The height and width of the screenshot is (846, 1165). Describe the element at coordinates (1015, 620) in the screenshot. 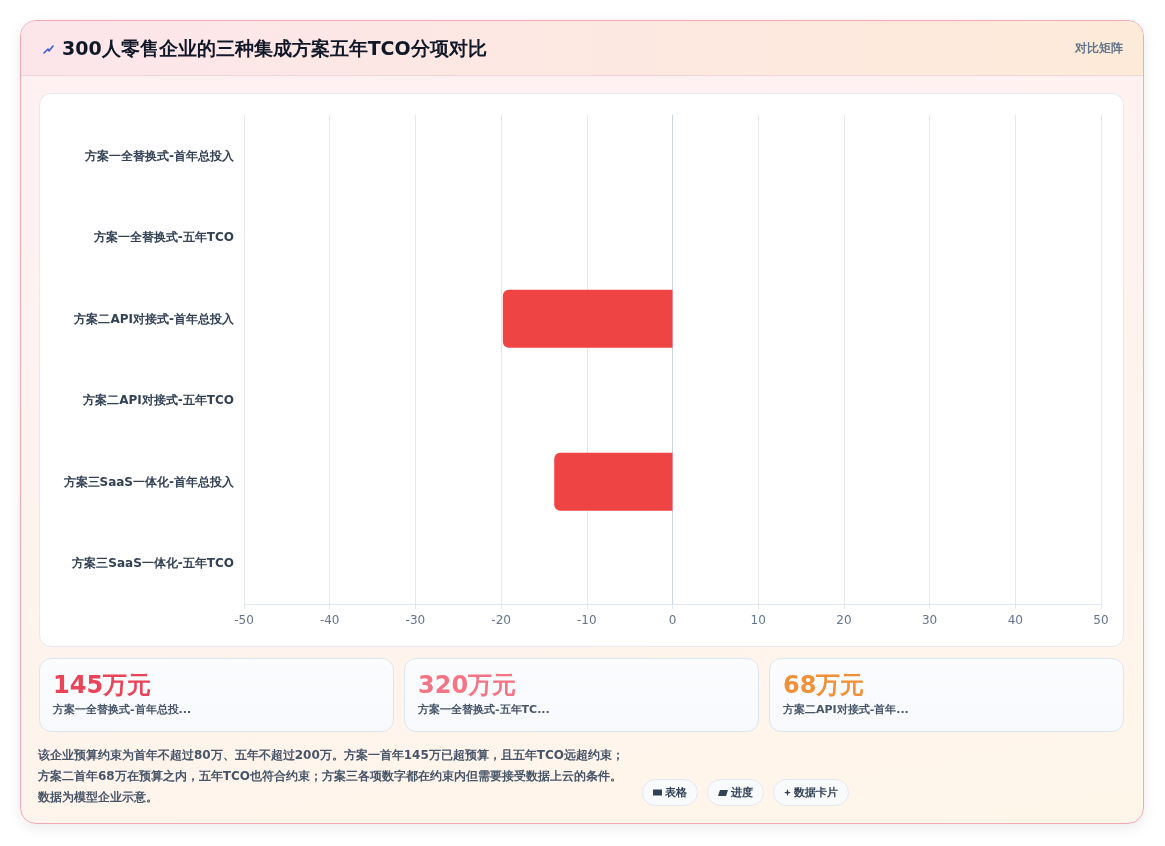

I see `x-tick-label: 40` at that location.